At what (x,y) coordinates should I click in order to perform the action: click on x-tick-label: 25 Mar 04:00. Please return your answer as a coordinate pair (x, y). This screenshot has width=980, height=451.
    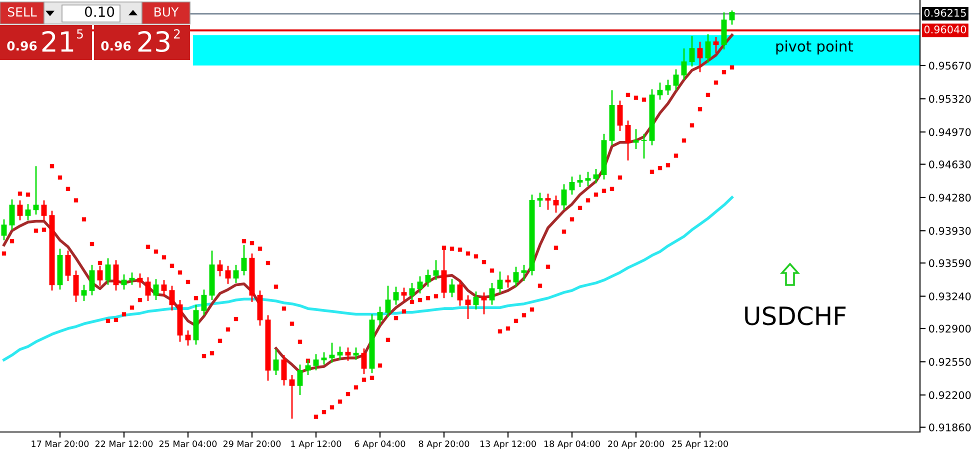
    Looking at the image, I should click on (188, 444).